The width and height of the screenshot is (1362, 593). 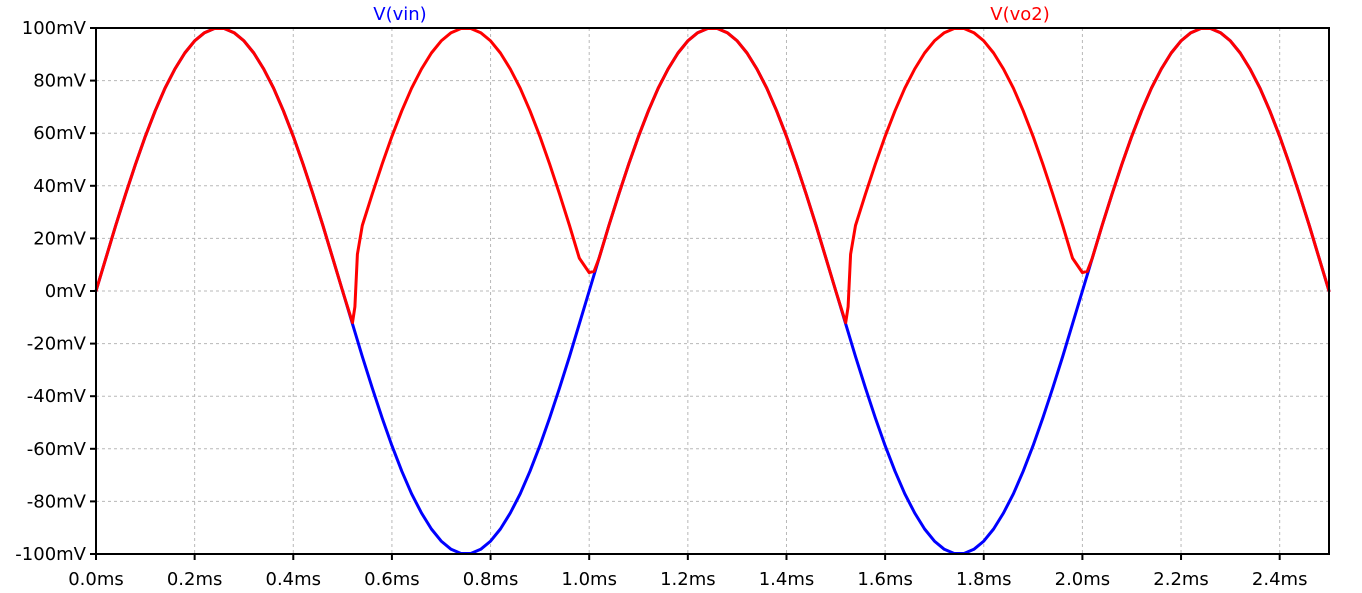 I want to click on x-tick-label: 1.6ms, so click(x=885, y=579).